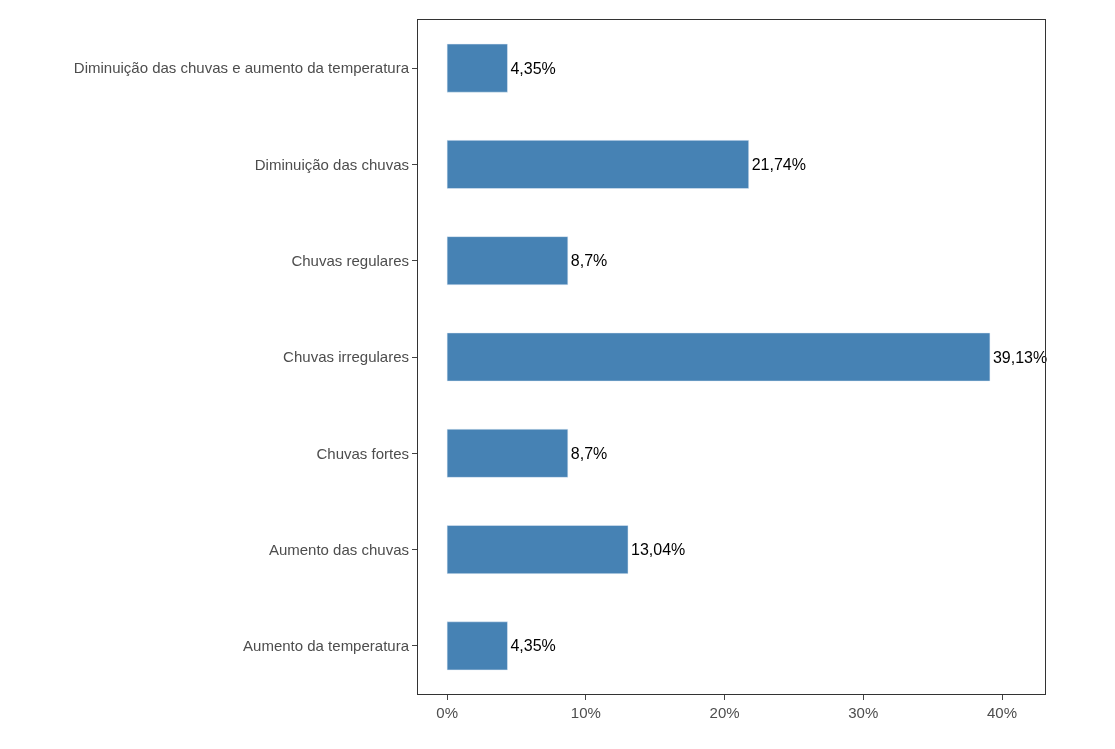 This screenshot has height=749, width=1115. Describe the element at coordinates (778, 164) in the screenshot. I see `data-label: 21,74%` at that location.